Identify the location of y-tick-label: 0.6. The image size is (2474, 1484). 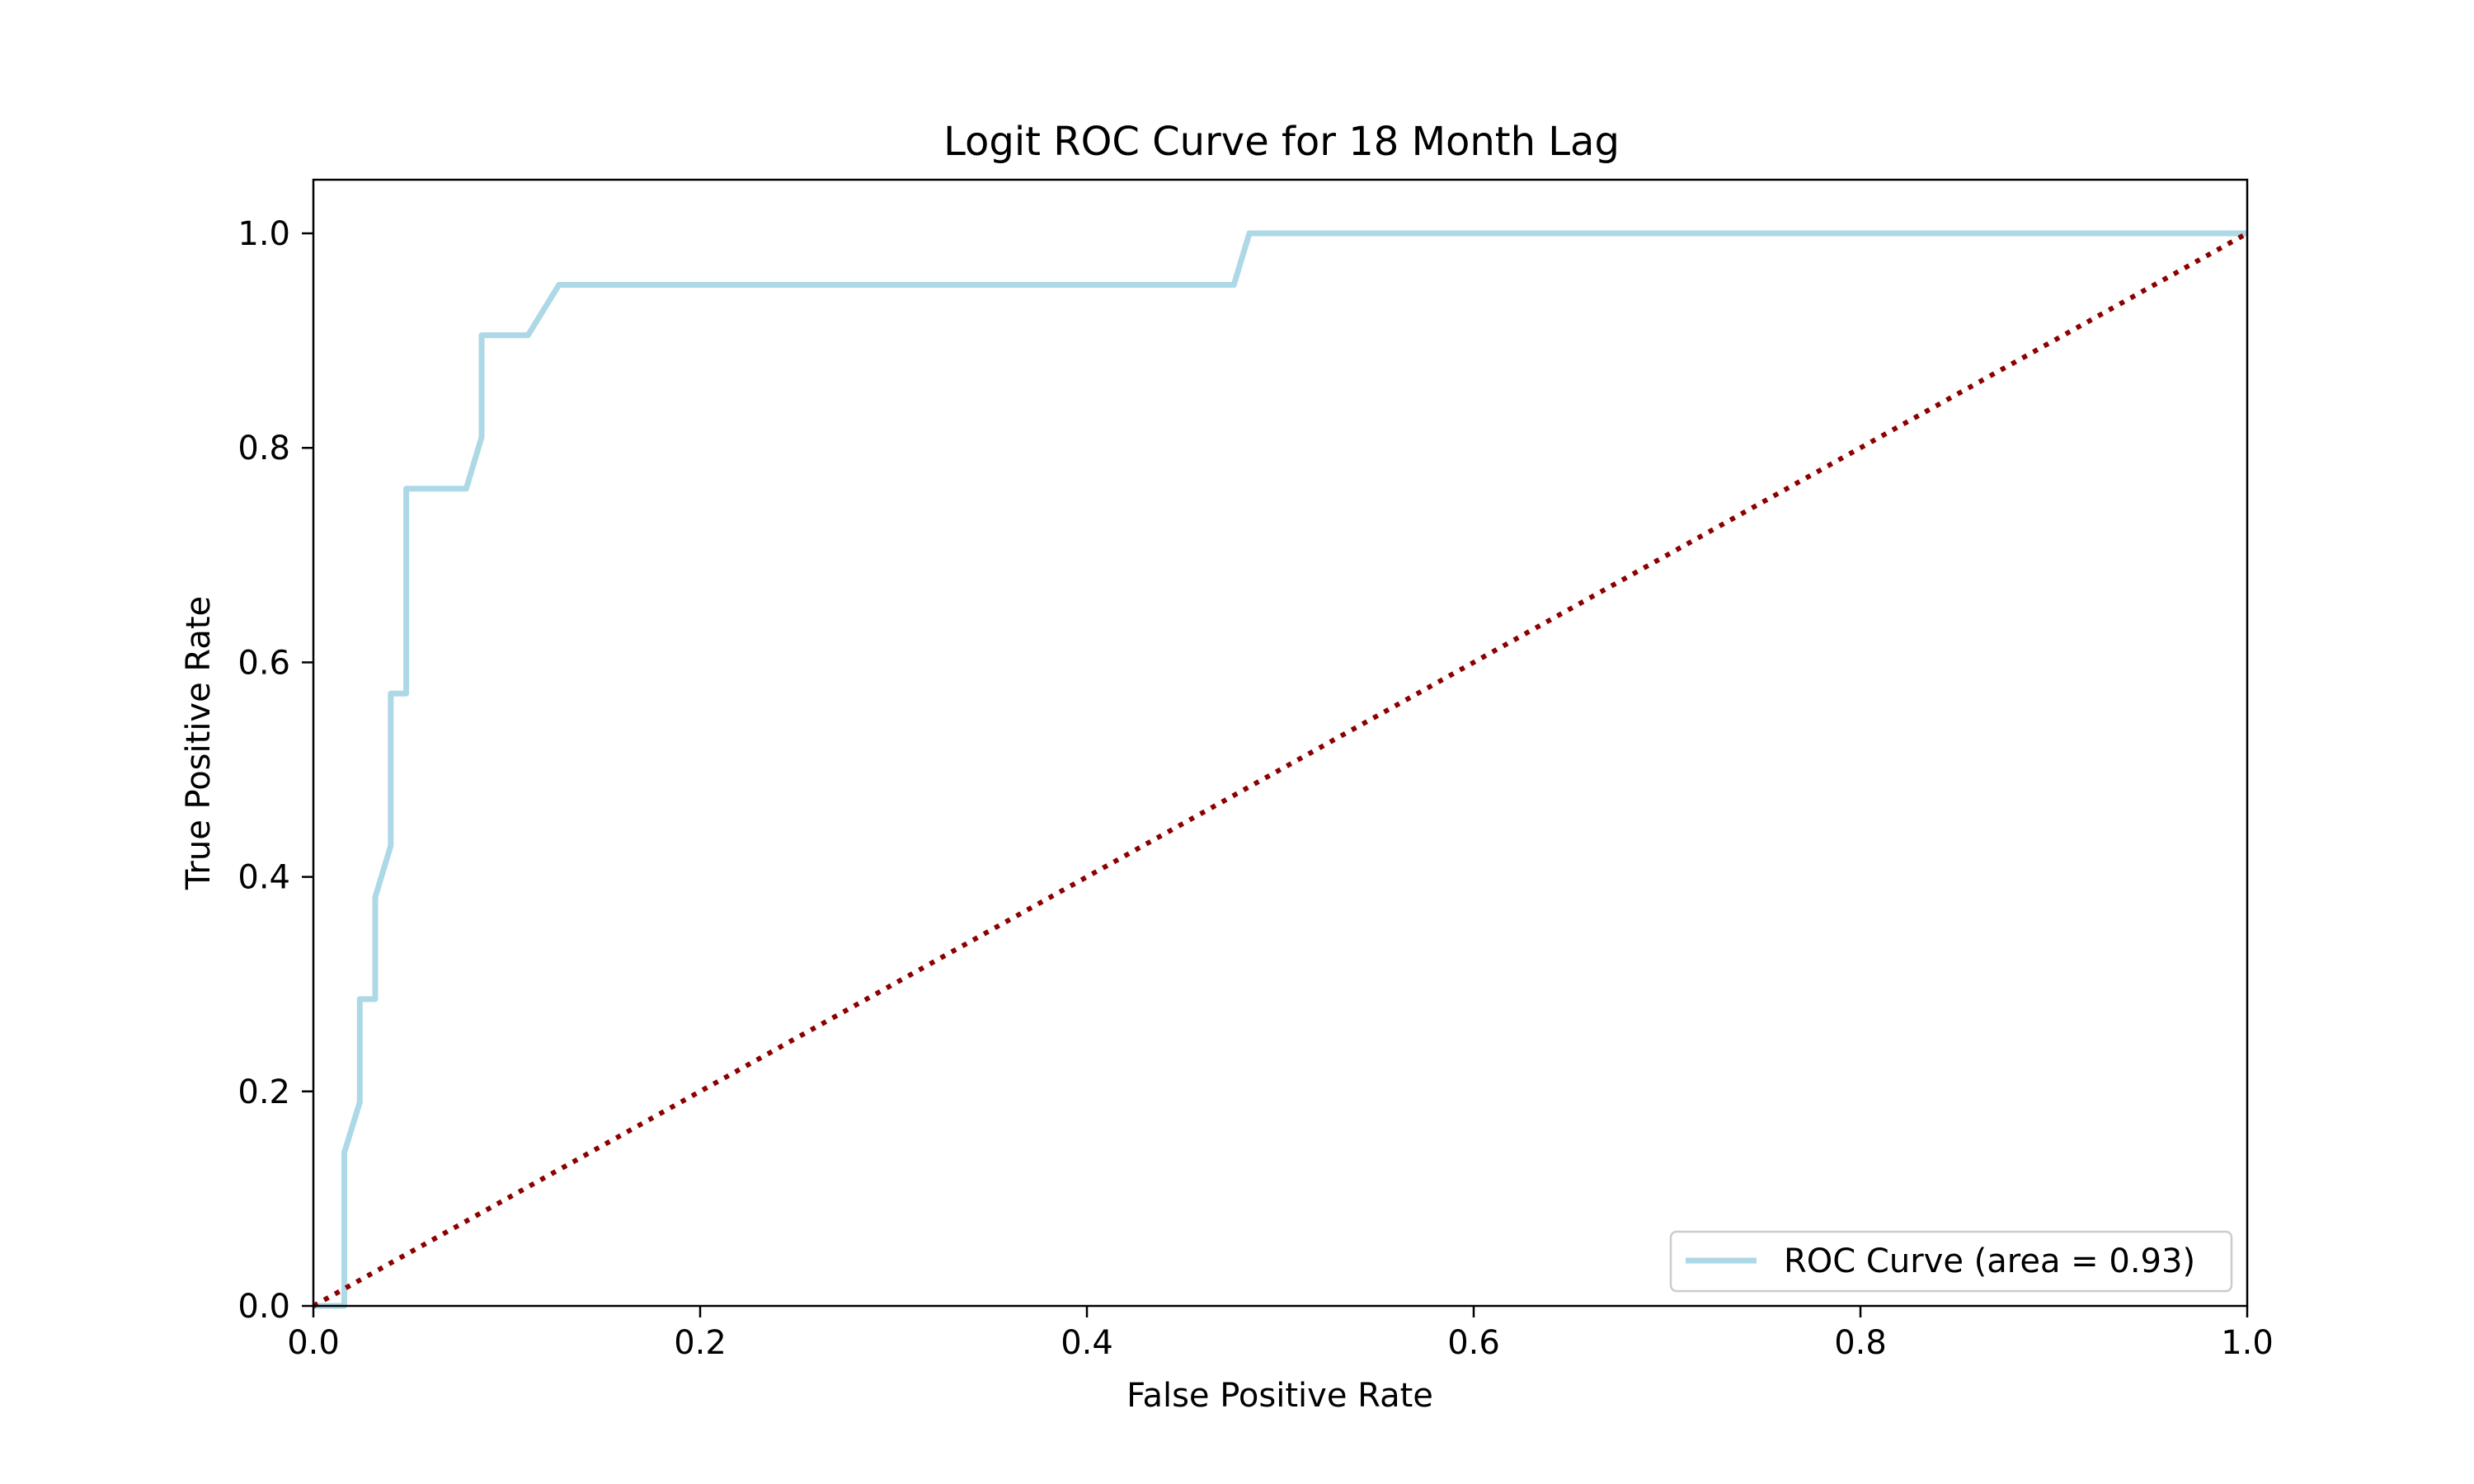
(264, 663).